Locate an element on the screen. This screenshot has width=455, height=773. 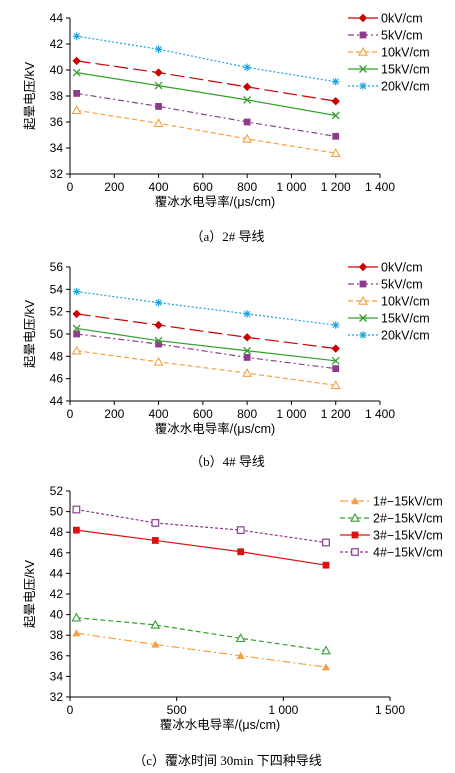
chart-b-legend: 0kV/cm 5kV/cm 10kV/cm 15kV/cm 20kV/cm is located at coordinates (389, 302).